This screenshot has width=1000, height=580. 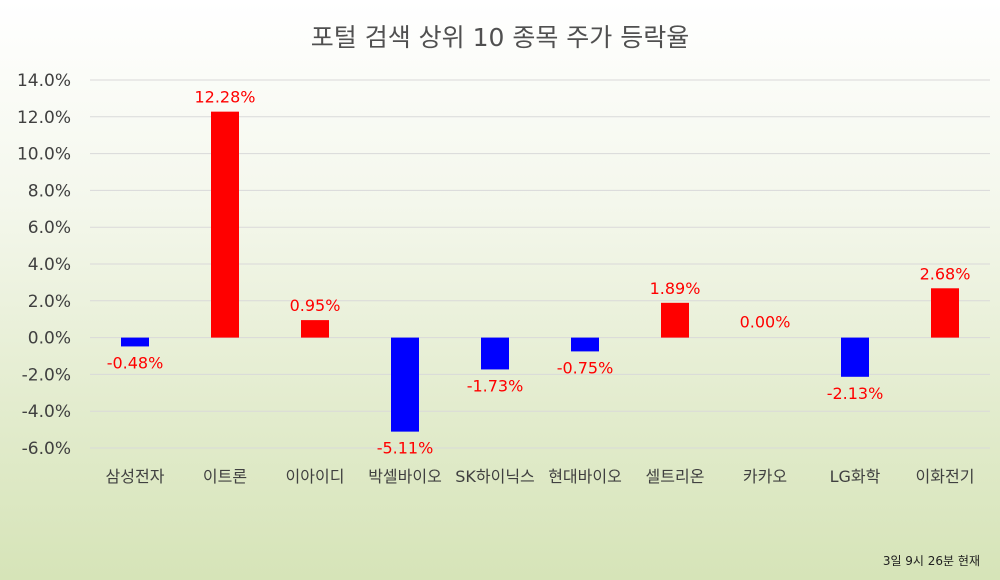 What do you see at coordinates (675, 476) in the screenshot?
I see `x-tick-label: 셀트리온` at bounding box center [675, 476].